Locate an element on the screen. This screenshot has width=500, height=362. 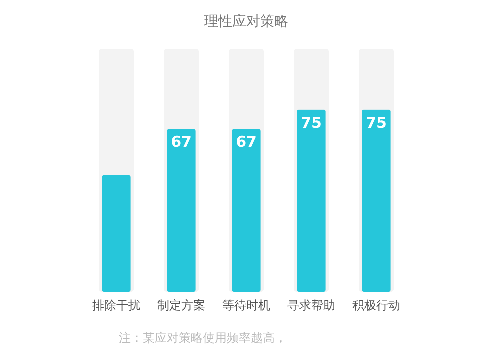
x-tick-label: 等待时机 is located at coordinates (246, 305).